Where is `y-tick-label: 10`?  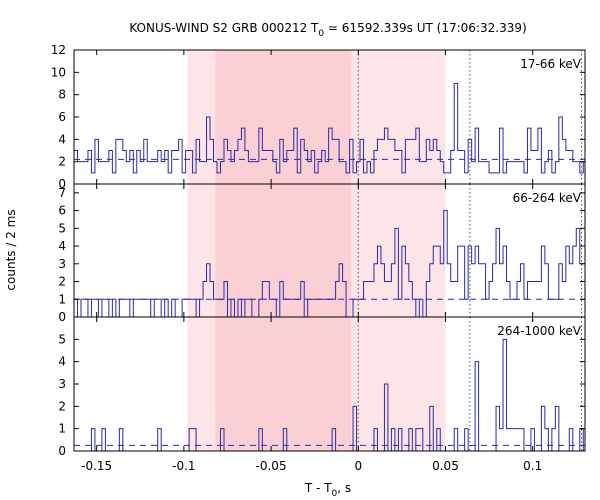 y-tick-label: 10 is located at coordinates (58, 72).